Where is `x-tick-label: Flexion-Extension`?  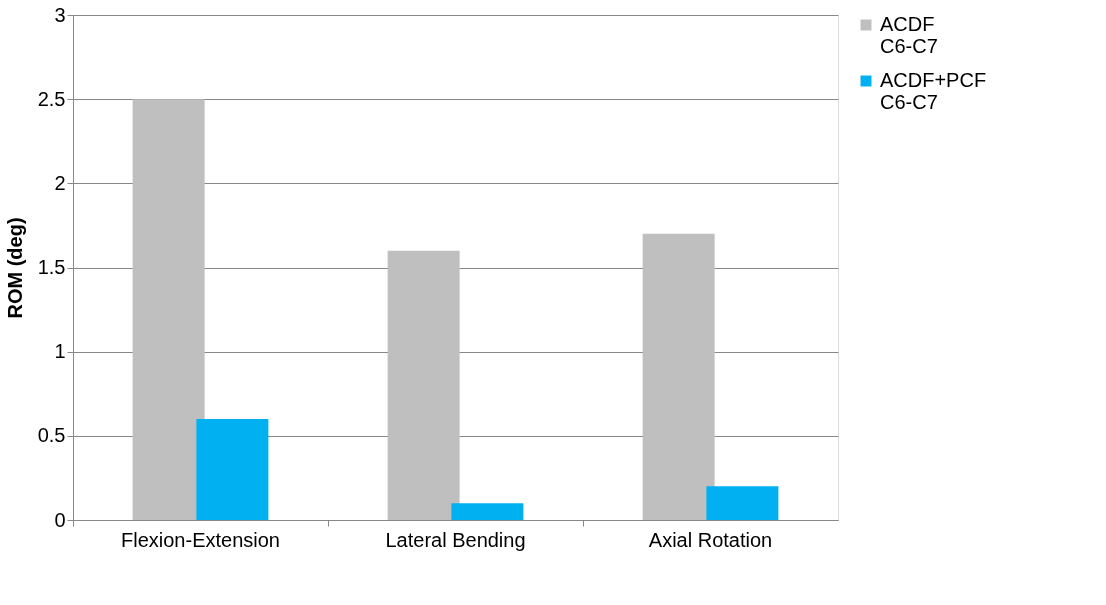
x-tick-label: Flexion-Extension is located at coordinates (200, 539).